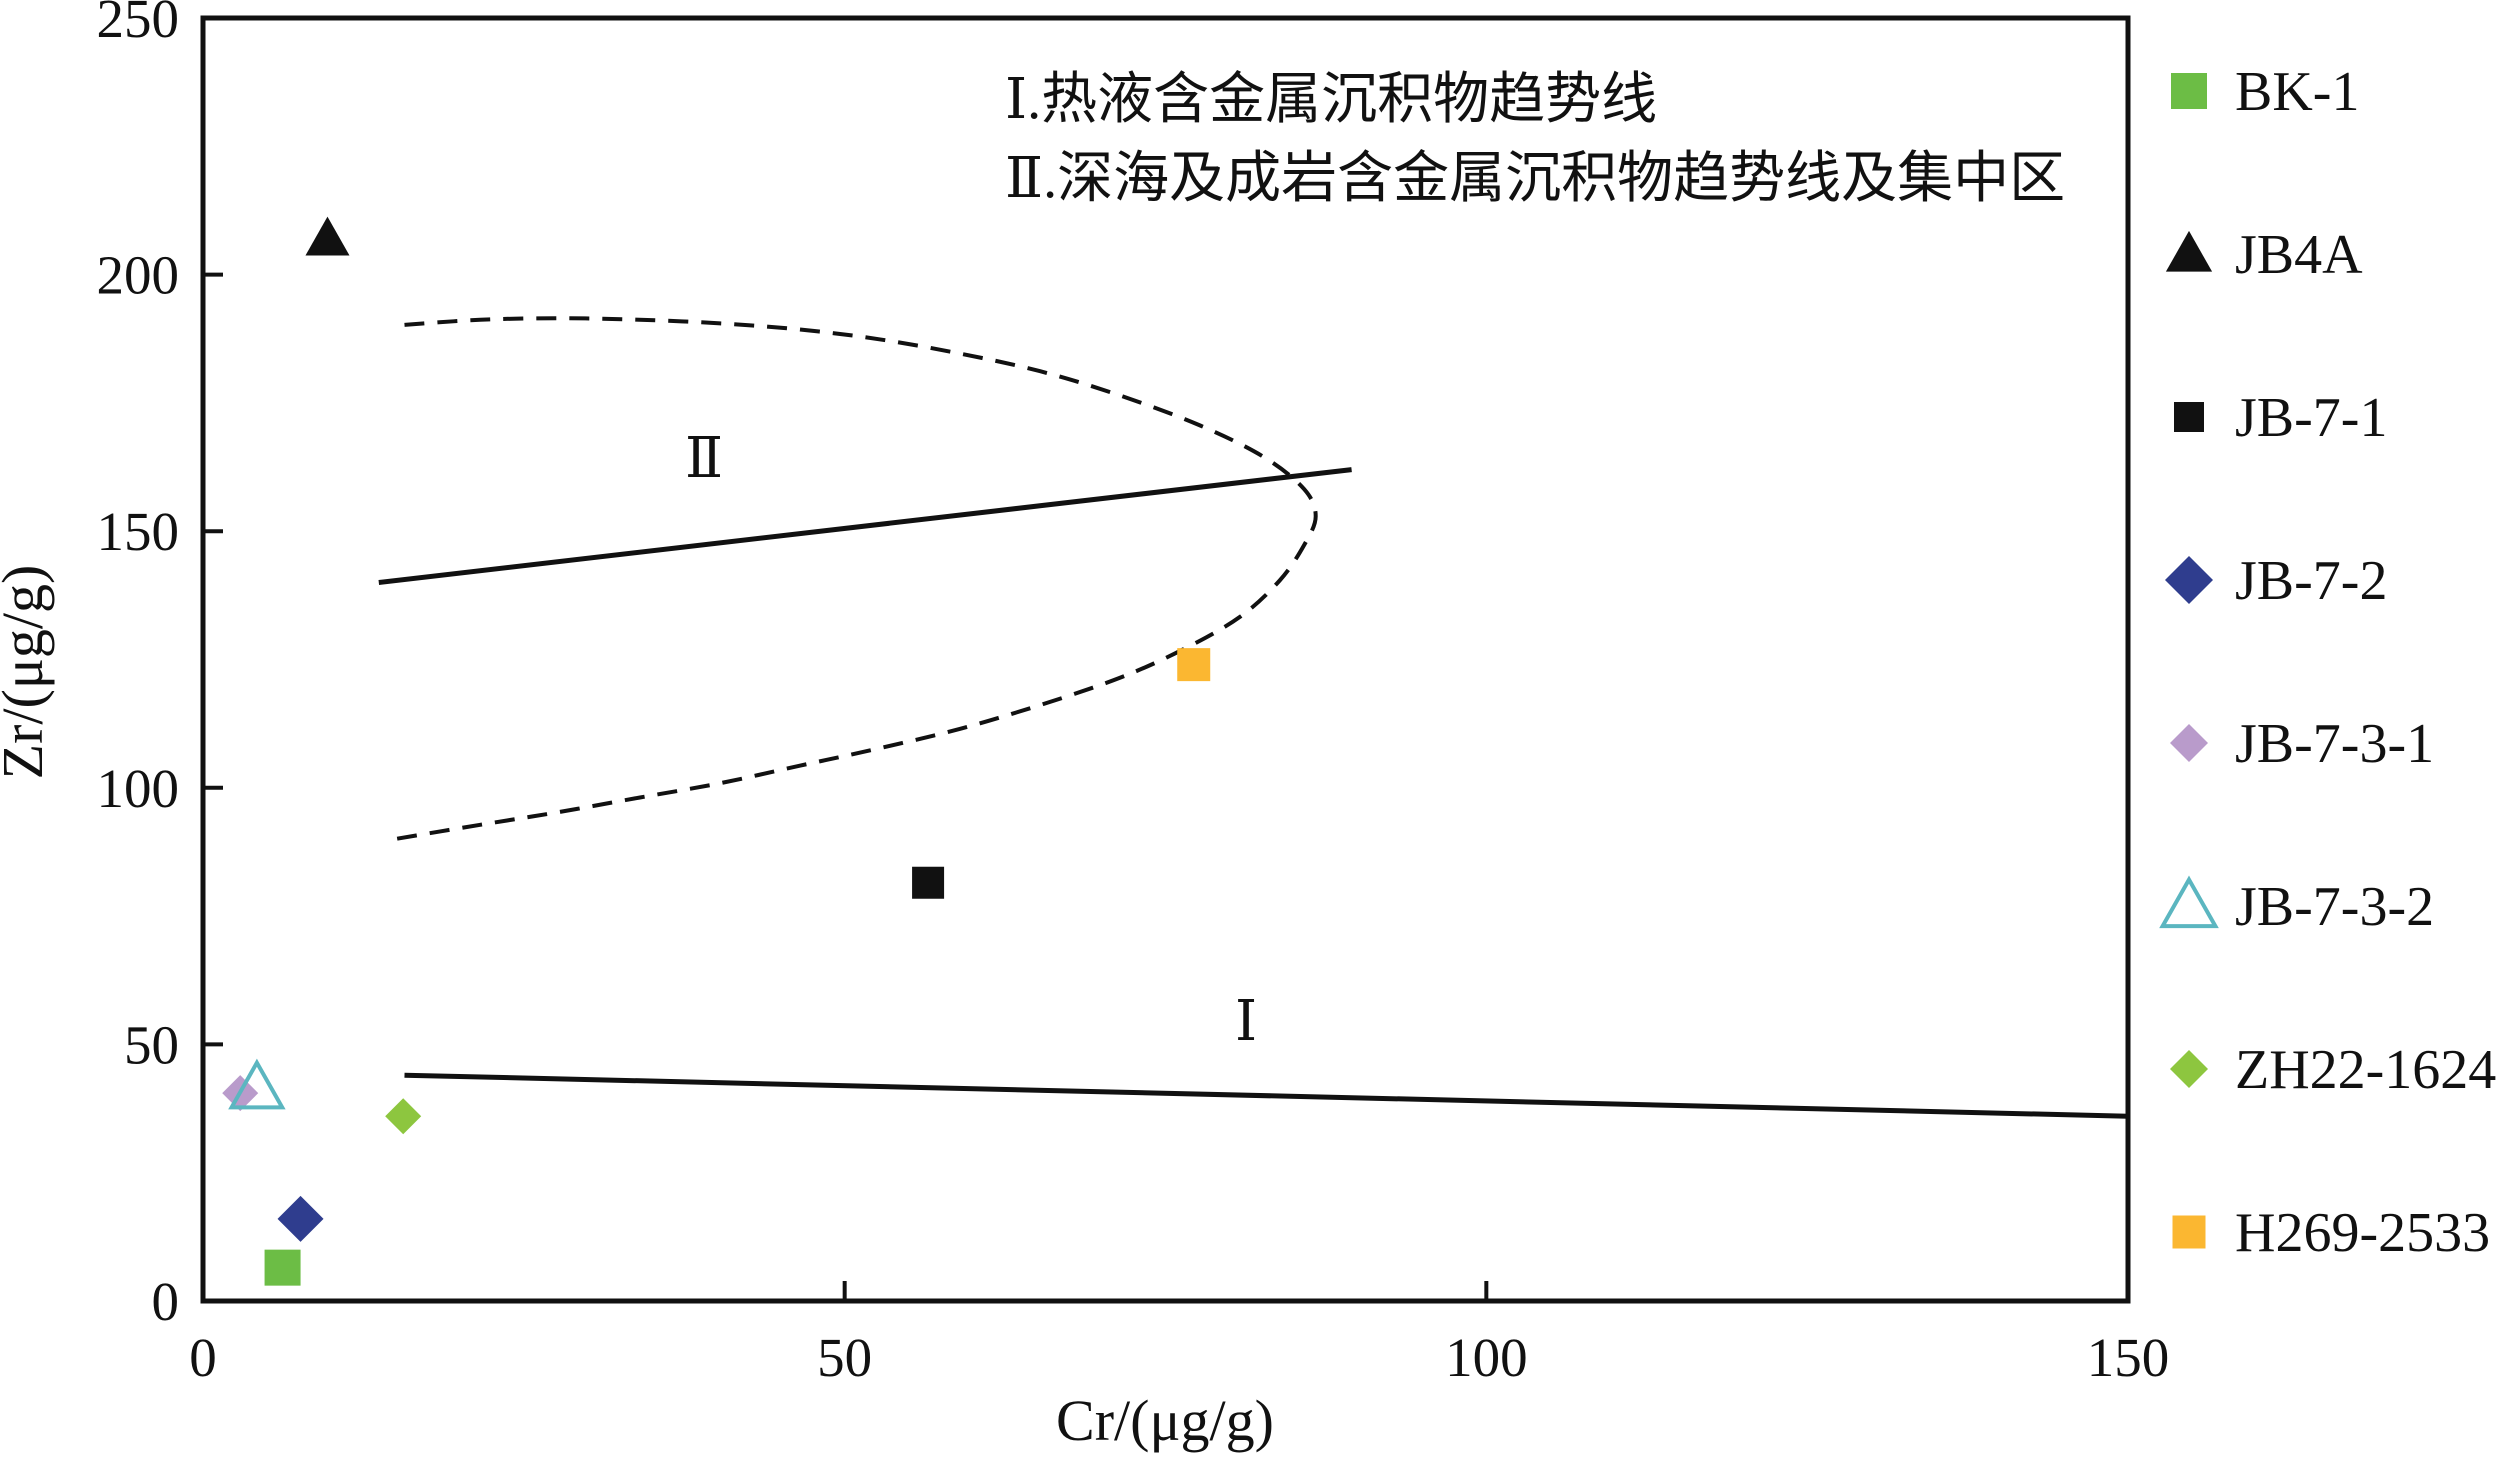 This screenshot has height=1459, width=2509. What do you see at coordinates (1246, 1022) in the screenshot?
I see `trend-line-label-i: Ⅰ` at bounding box center [1246, 1022].